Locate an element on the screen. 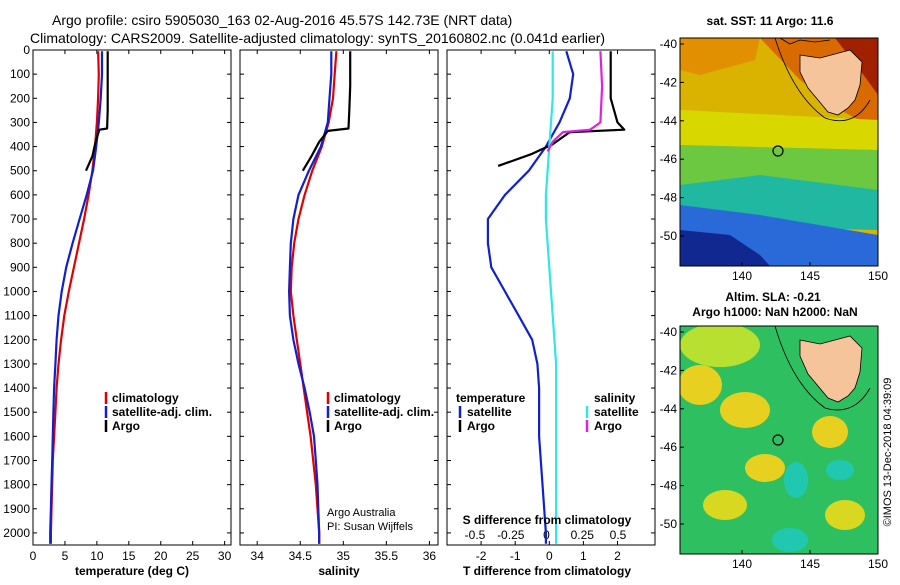 The height and width of the screenshot is (585, 900). top-axis-tick-label: 0.5 is located at coordinates (618, 535).